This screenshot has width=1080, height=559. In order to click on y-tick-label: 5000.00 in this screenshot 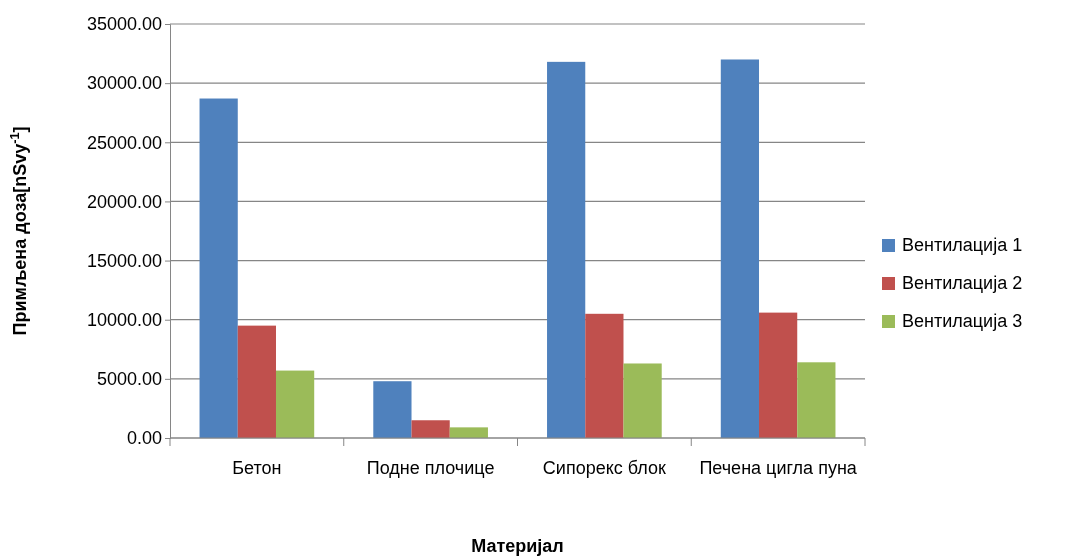, I will do `click(129, 379)`.